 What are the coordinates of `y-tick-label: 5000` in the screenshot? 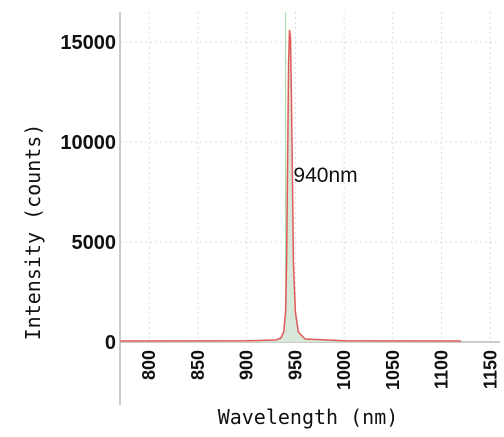 It's located at (94, 243).